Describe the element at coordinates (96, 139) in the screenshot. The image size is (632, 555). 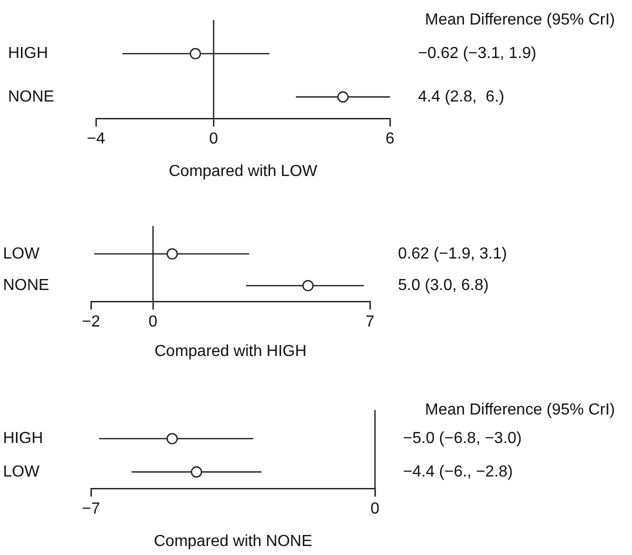
I see `x-tick-label: −4` at that location.